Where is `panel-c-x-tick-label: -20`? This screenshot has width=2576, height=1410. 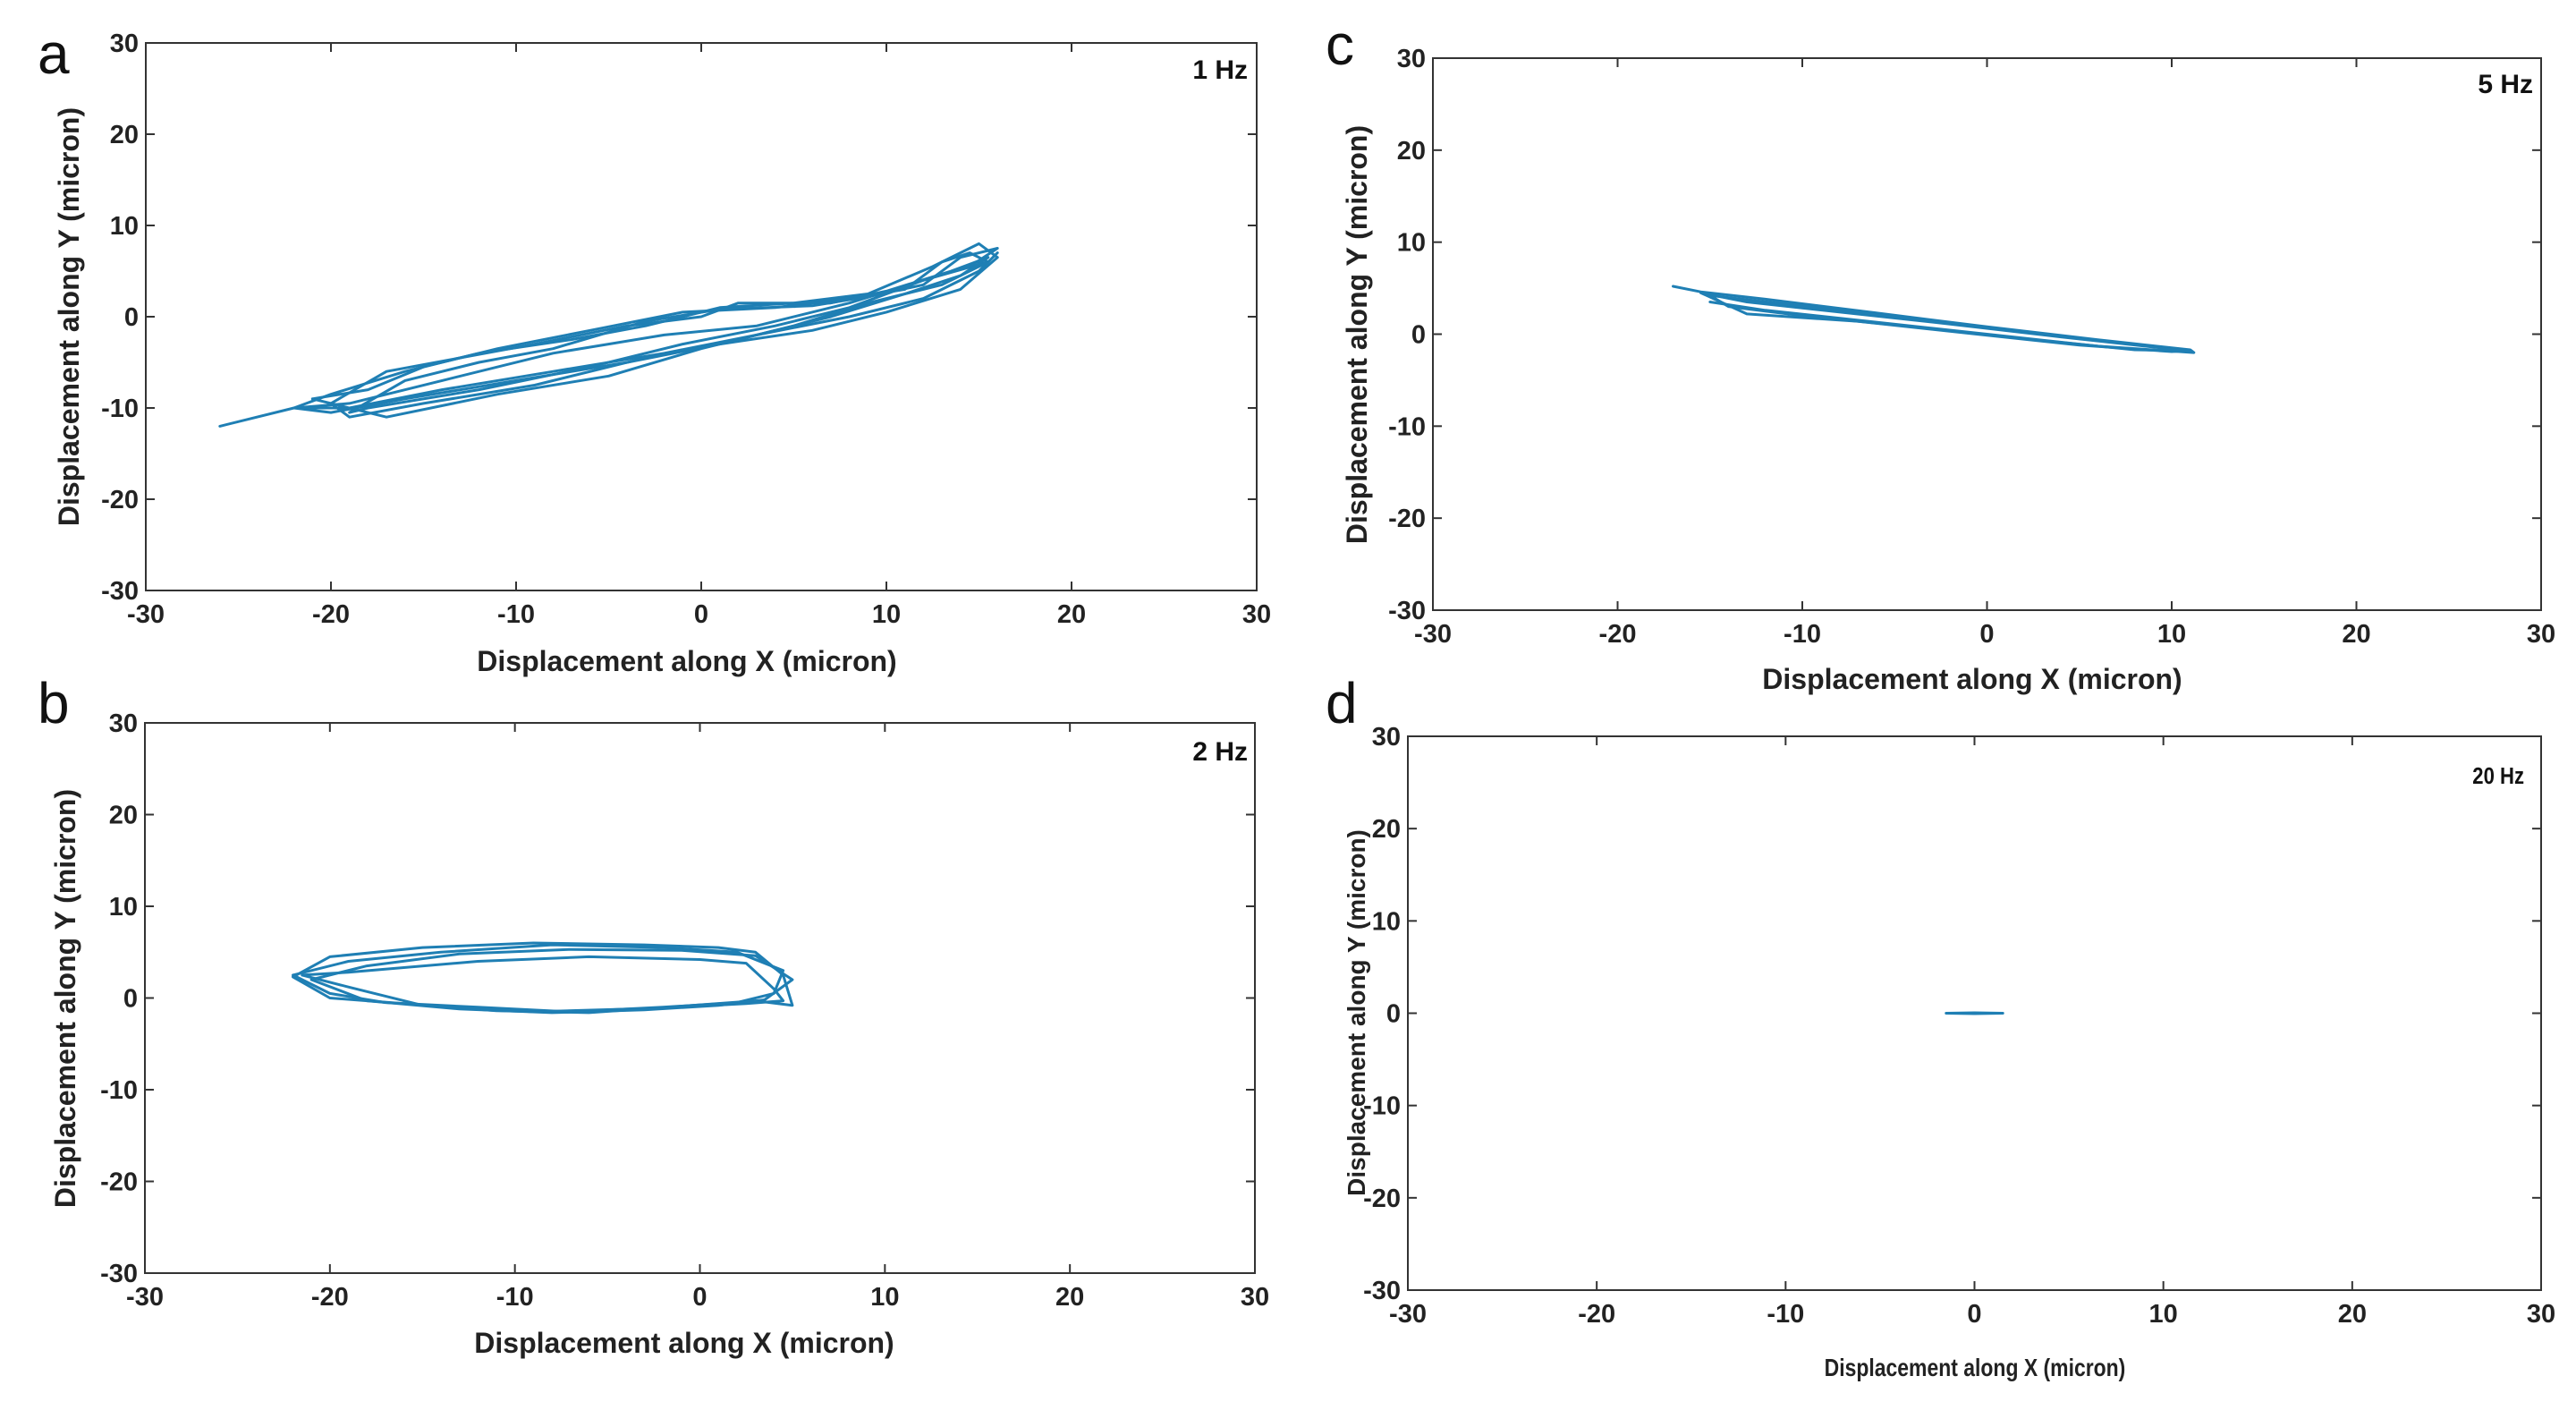
panel-c-x-tick-label: -20 is located at coordinates (1618, 635).